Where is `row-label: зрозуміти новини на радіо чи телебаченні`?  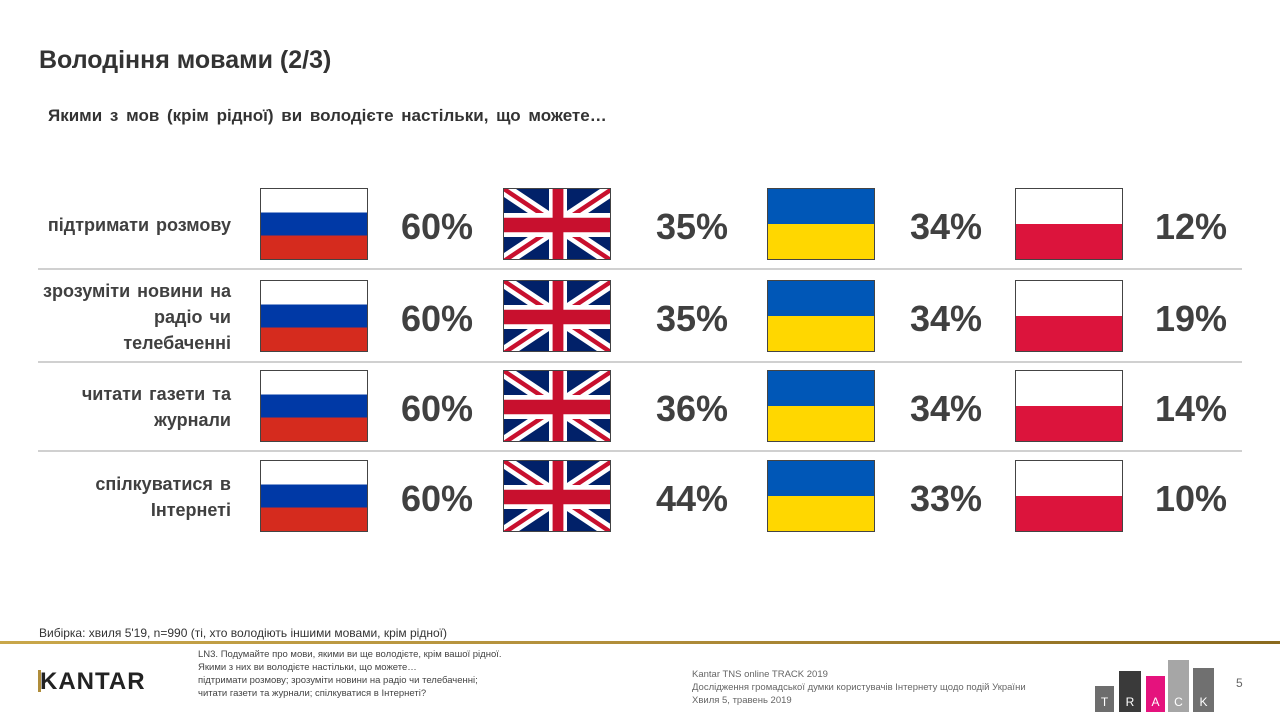 row-label: зрозуміти новини на радіо чи телебаченні is located at coordinates (137, 317).